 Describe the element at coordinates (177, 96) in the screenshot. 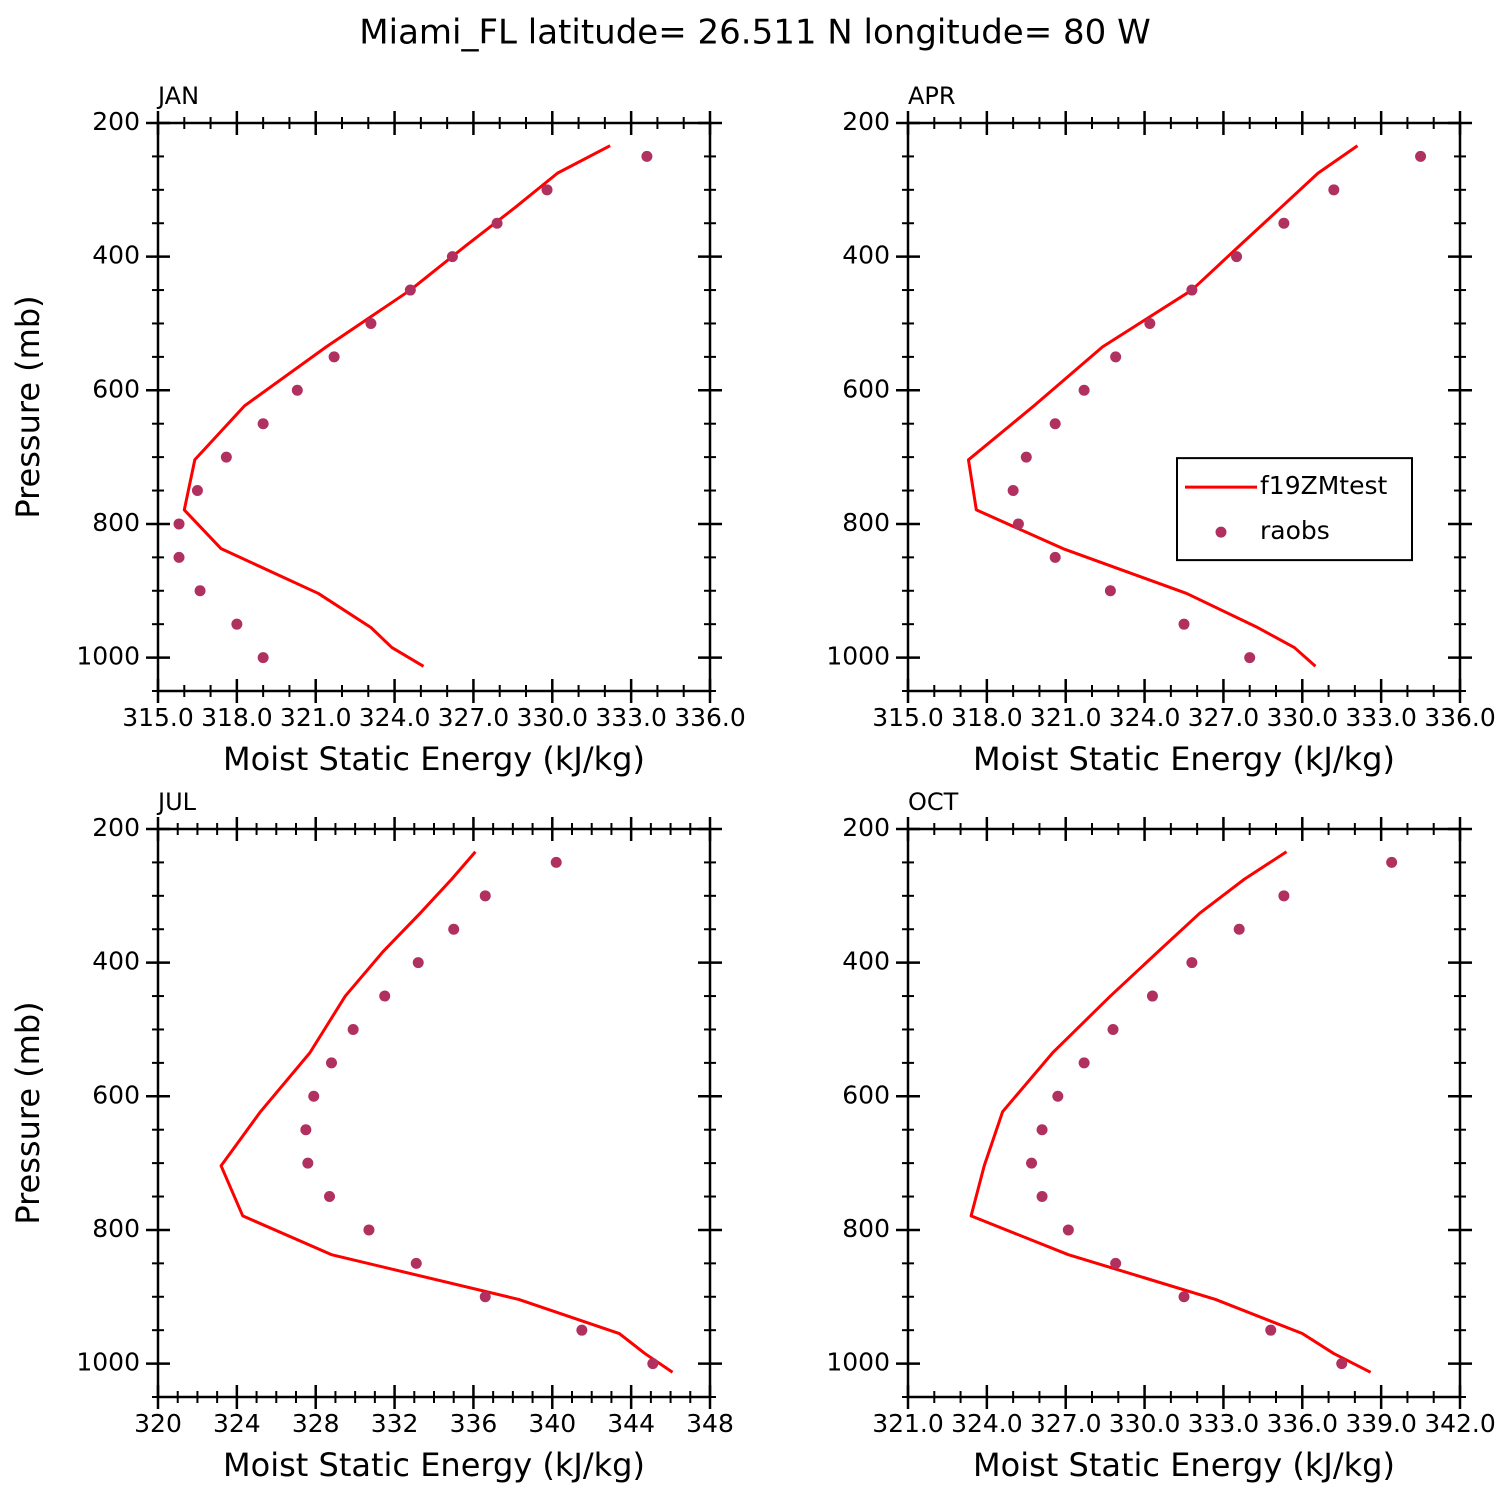

I see `panel-title: JAN` at that location.